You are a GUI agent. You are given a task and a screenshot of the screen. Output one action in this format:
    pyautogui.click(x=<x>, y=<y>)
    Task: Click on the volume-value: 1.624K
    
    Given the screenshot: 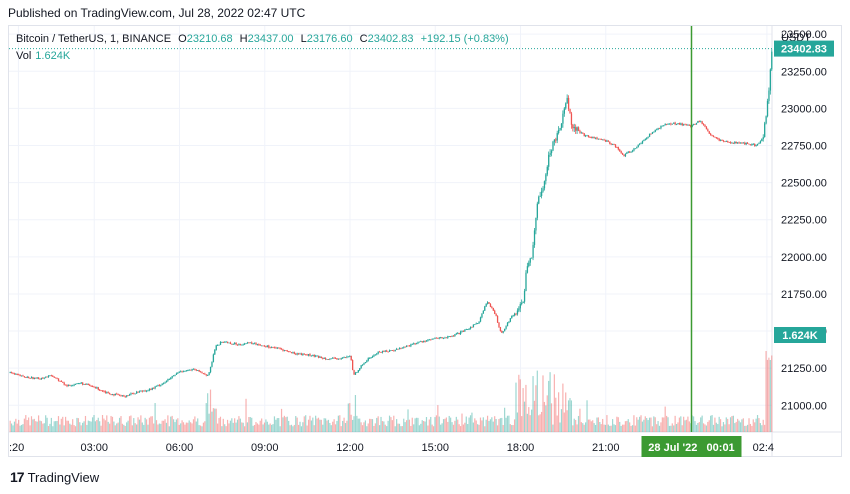 What is the action you would take?
    pyautogui.click(x=53, y=56)
    